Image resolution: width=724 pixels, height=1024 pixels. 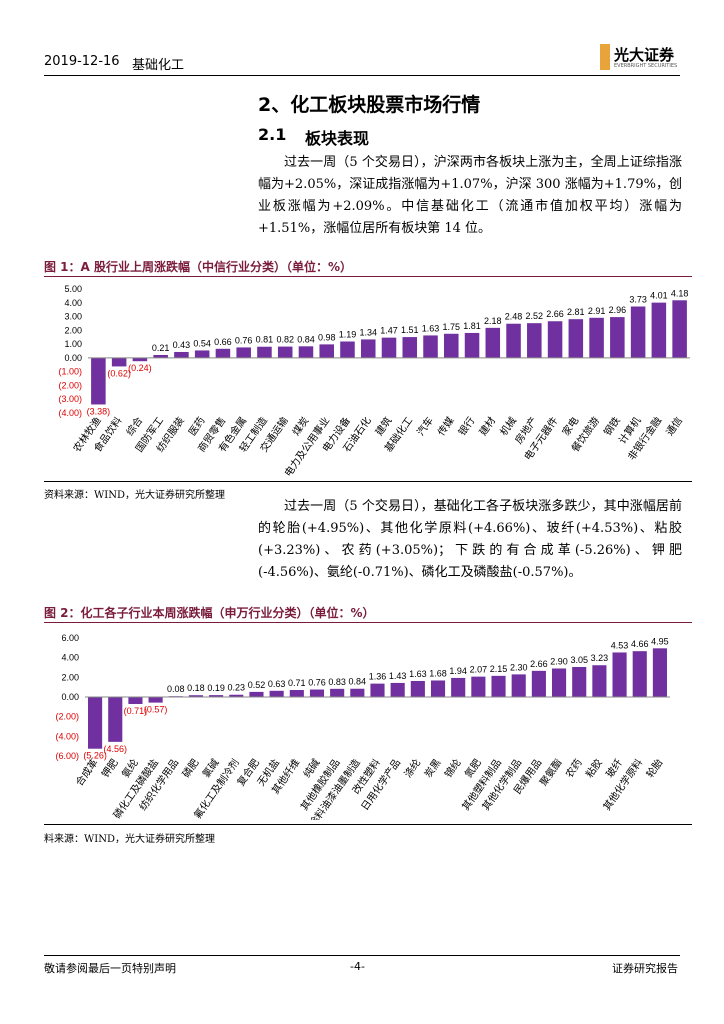 I want to click on value-label: 1.43, so click(x=398, y=676).